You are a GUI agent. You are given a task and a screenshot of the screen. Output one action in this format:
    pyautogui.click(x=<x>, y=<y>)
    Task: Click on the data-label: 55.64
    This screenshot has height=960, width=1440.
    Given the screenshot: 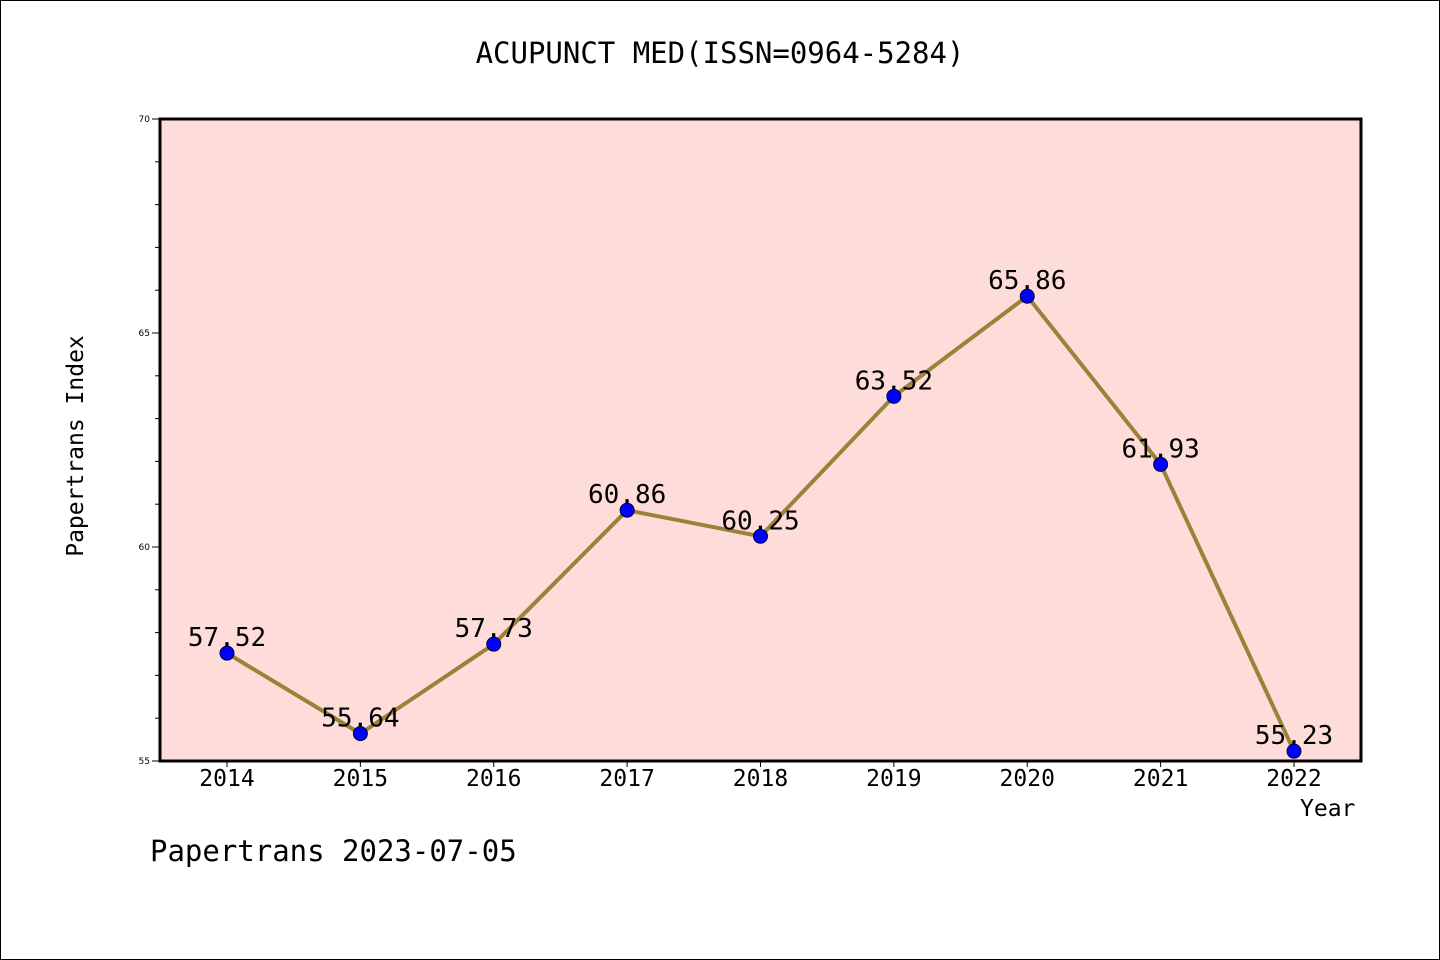 What is the action you would take?
    pyautogui.click(x=360, y=719)
    